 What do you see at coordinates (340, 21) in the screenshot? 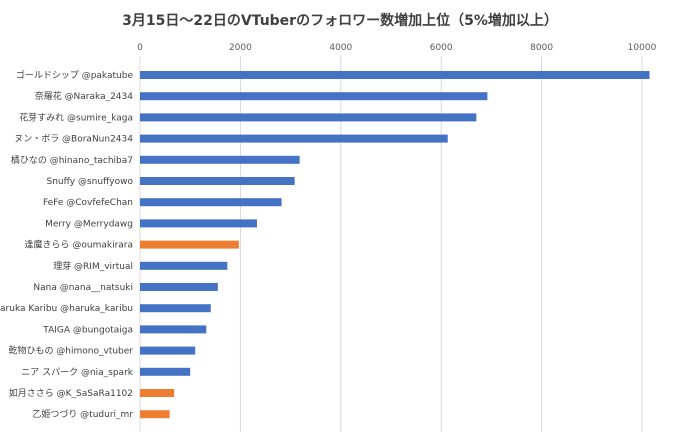
I see `chart-title: 3月15日〜22日のVTuberのフォロワー数増加上位（5%増加以上）` at bounding box center [340, 21].